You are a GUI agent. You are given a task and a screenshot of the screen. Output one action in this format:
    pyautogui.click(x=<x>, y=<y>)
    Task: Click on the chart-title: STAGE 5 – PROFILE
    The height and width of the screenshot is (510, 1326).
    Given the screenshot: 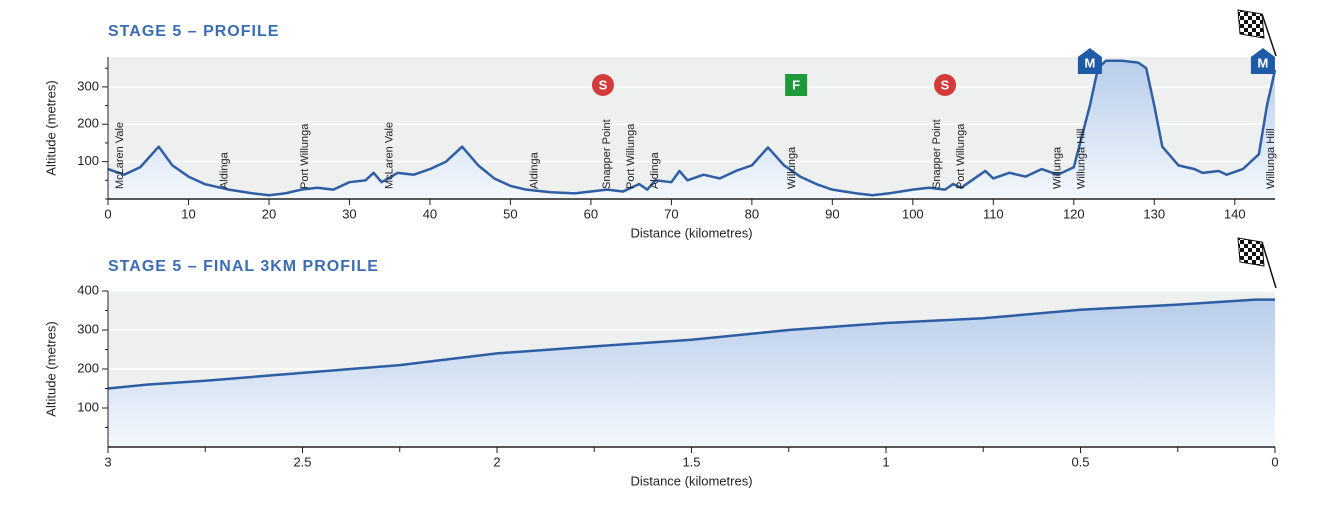 What is the action you would take?
    pyautogui.click(x=193, y=31)
    